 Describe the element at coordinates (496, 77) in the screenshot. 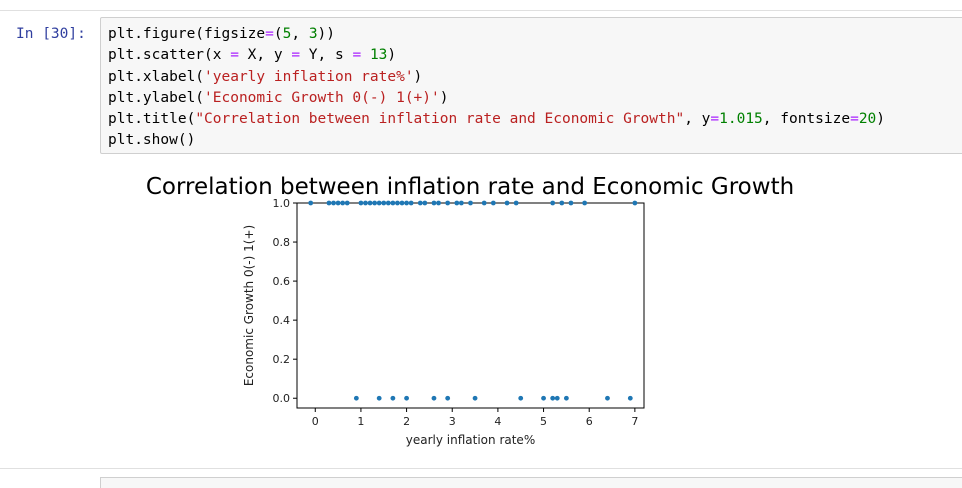

I see `code-line: plt.xlabel('yearly inflation rate%')` at that location.